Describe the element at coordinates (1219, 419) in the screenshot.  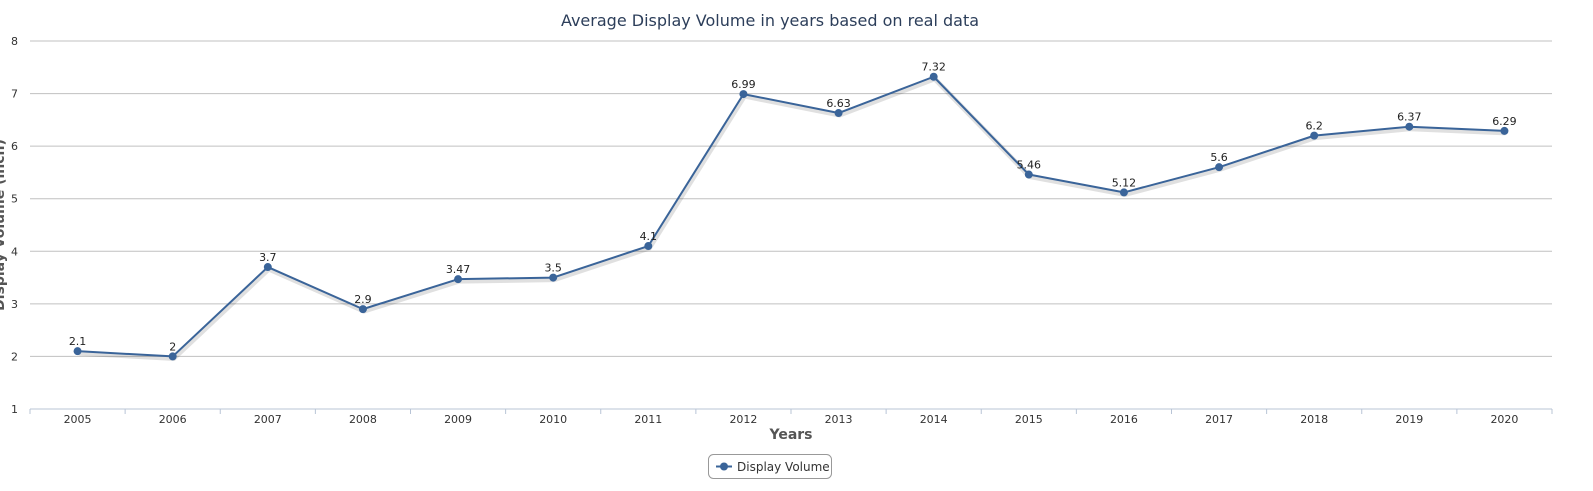
I see `x-tick-label: 2017` at that location.